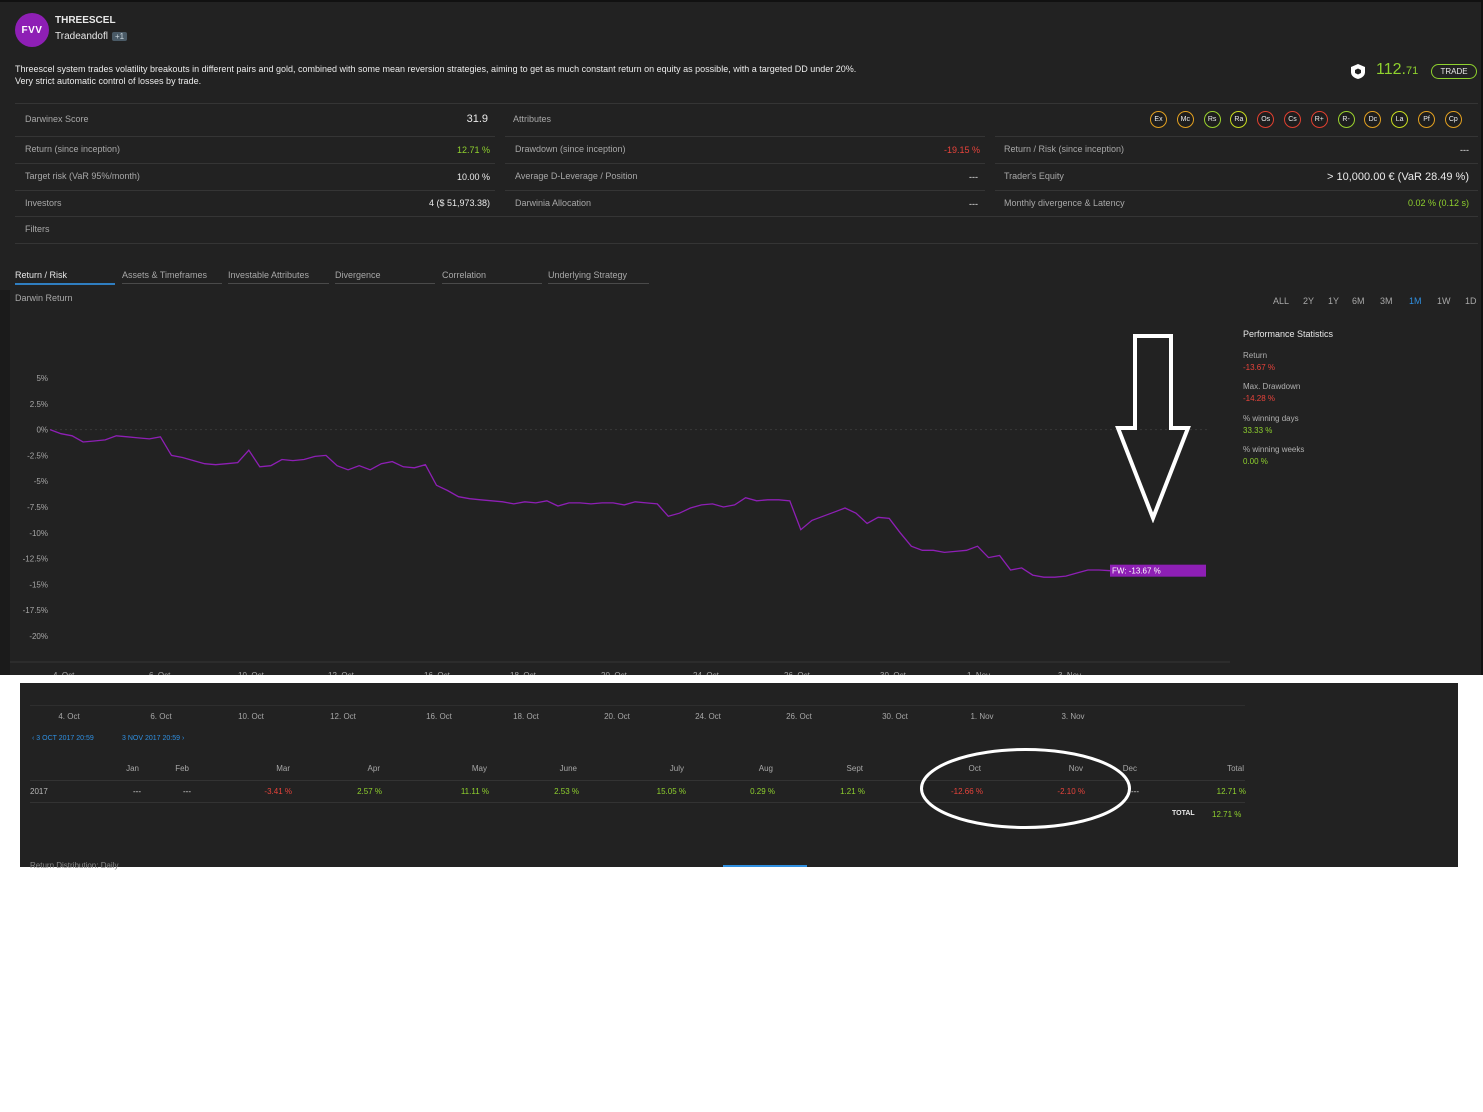  What do you see at coordinates (1386, 301) in the screenshot?
I see `range-3m-button: 3M` at bounding box center [1386, 301].